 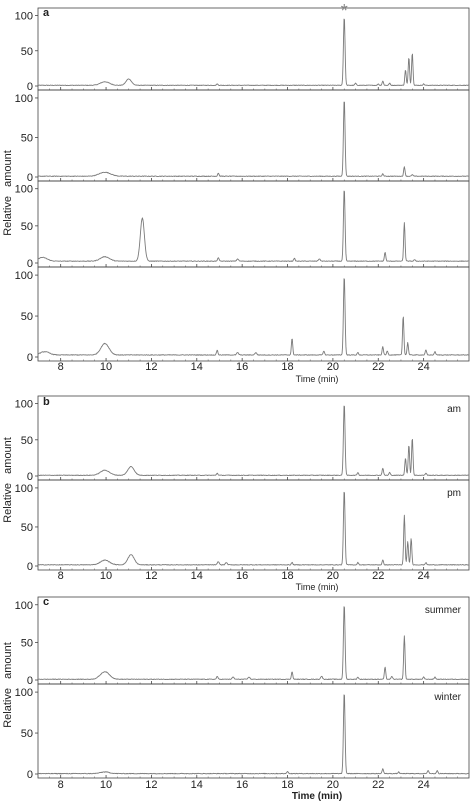 I want to click on subplot-b-1: 0 50 100 am, so click(x=242, y=439).